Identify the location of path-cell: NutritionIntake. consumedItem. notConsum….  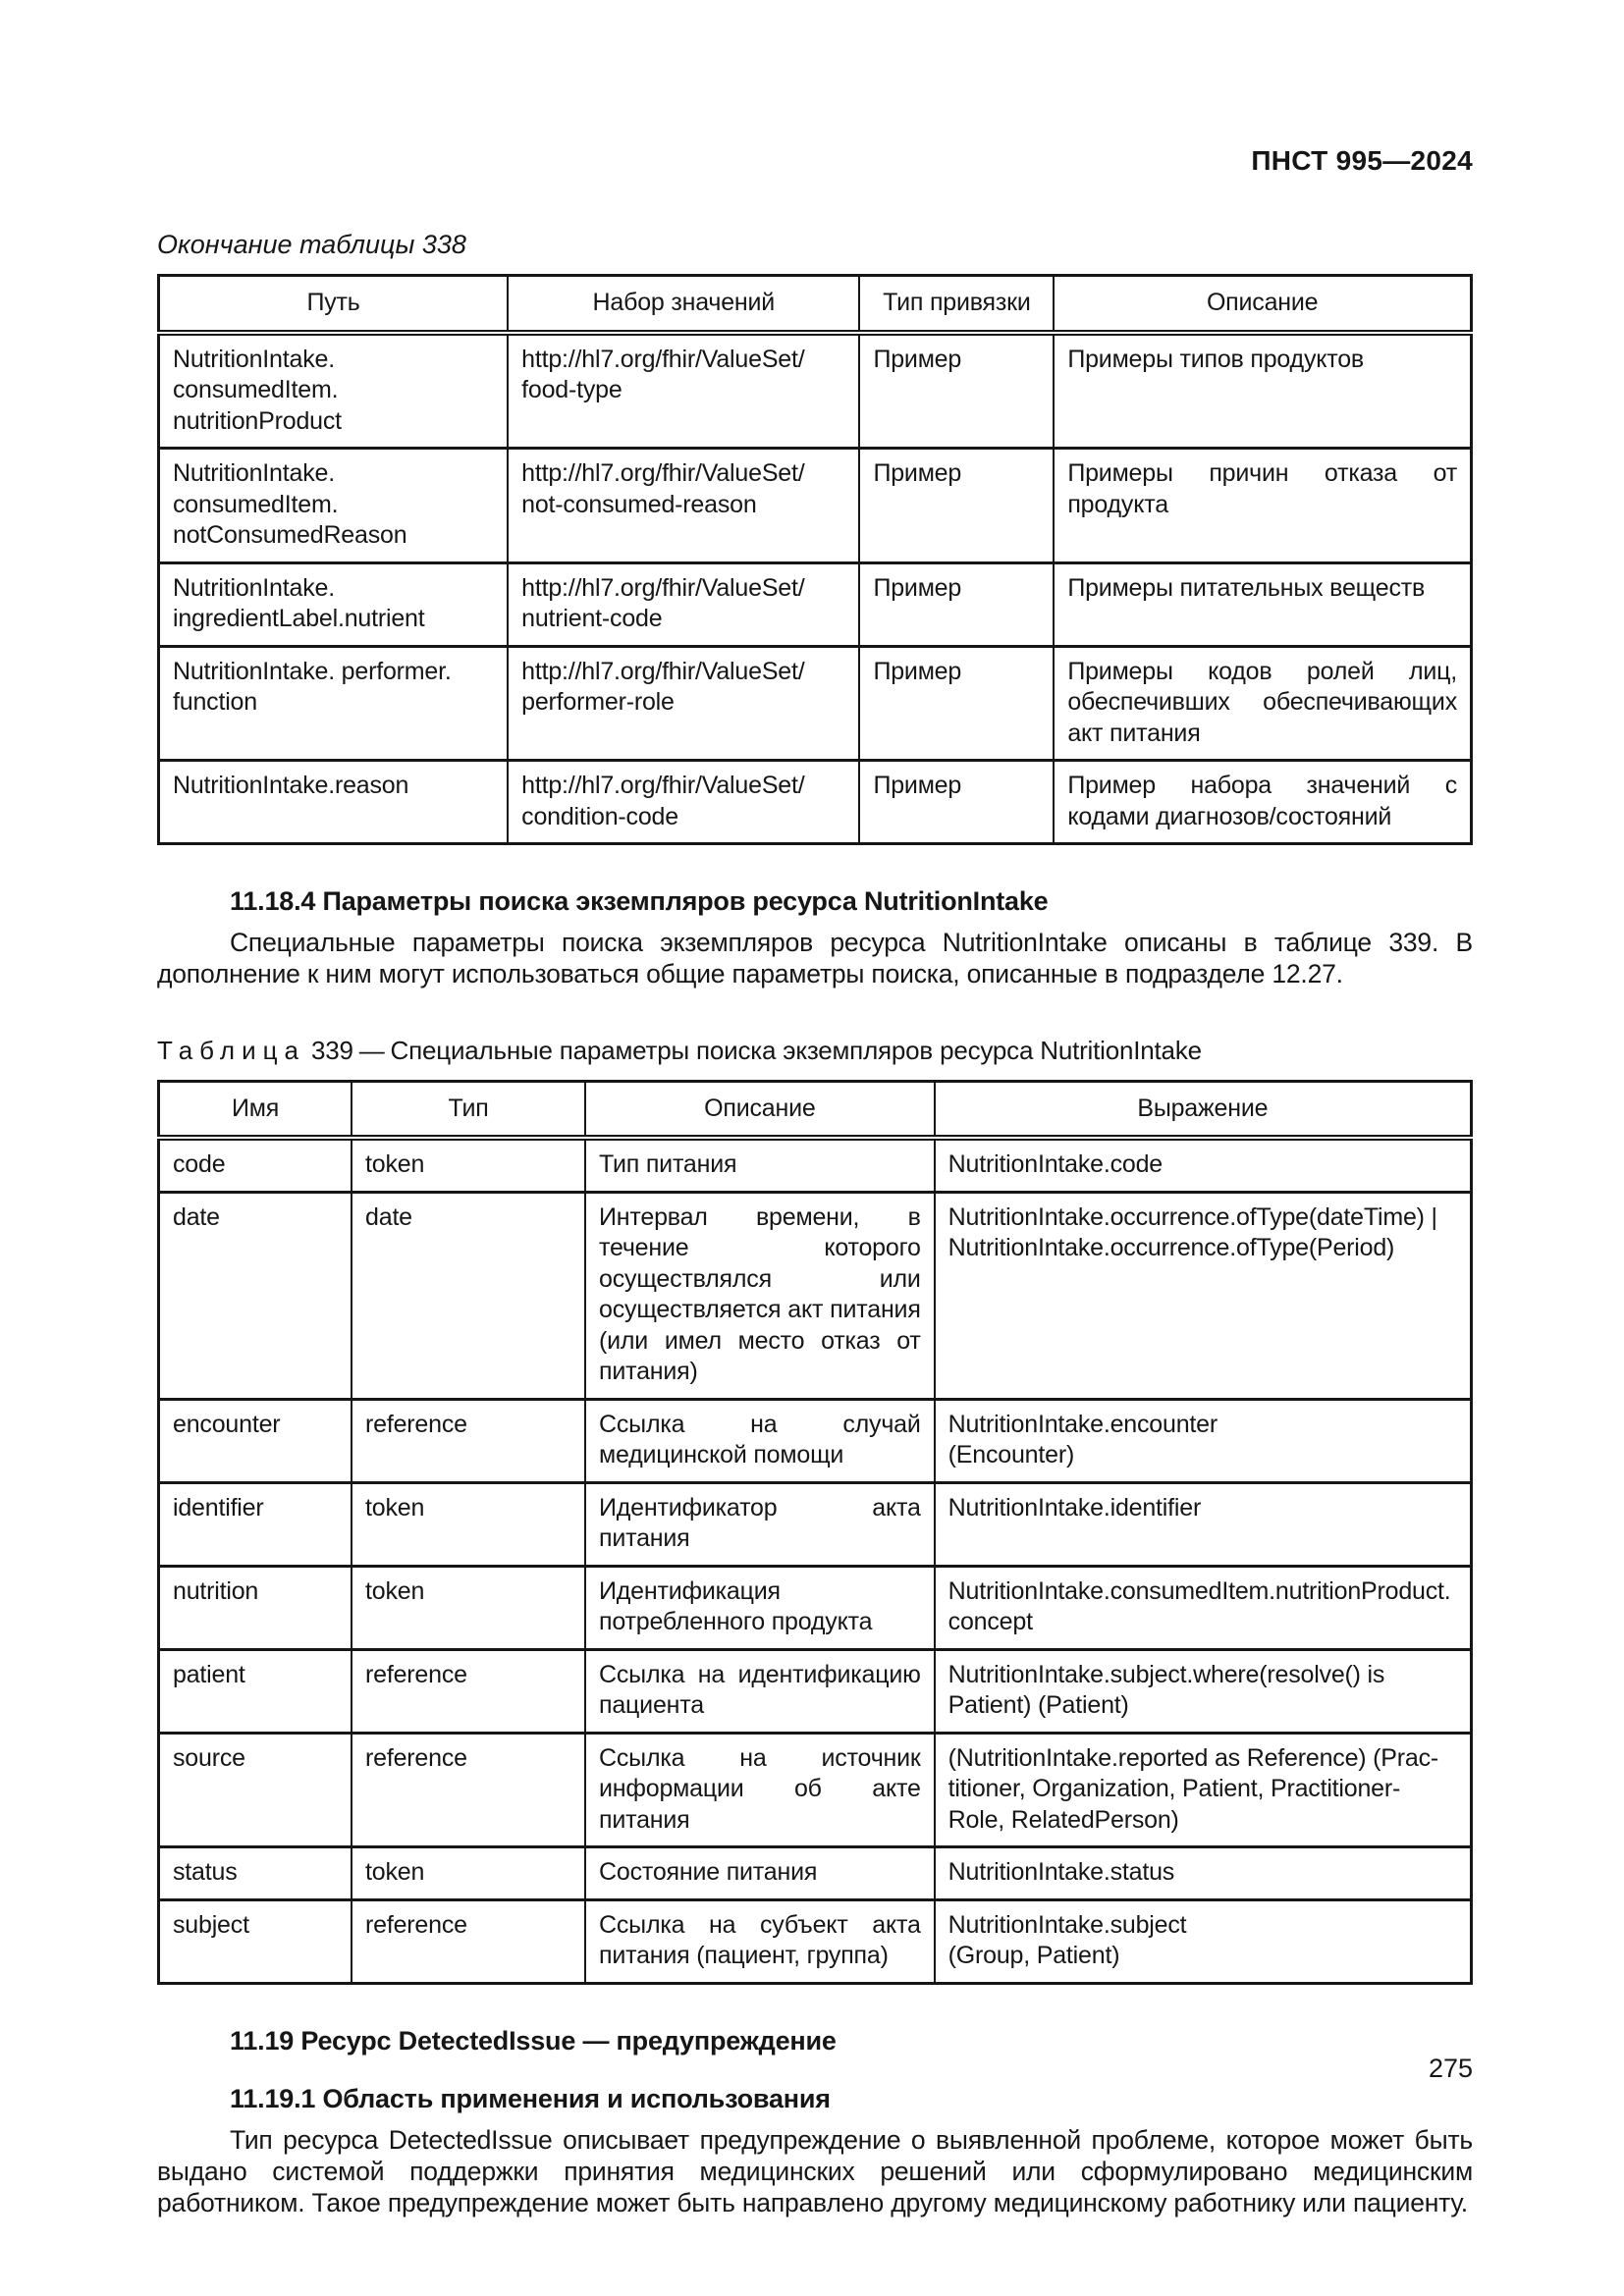
(333, 505).